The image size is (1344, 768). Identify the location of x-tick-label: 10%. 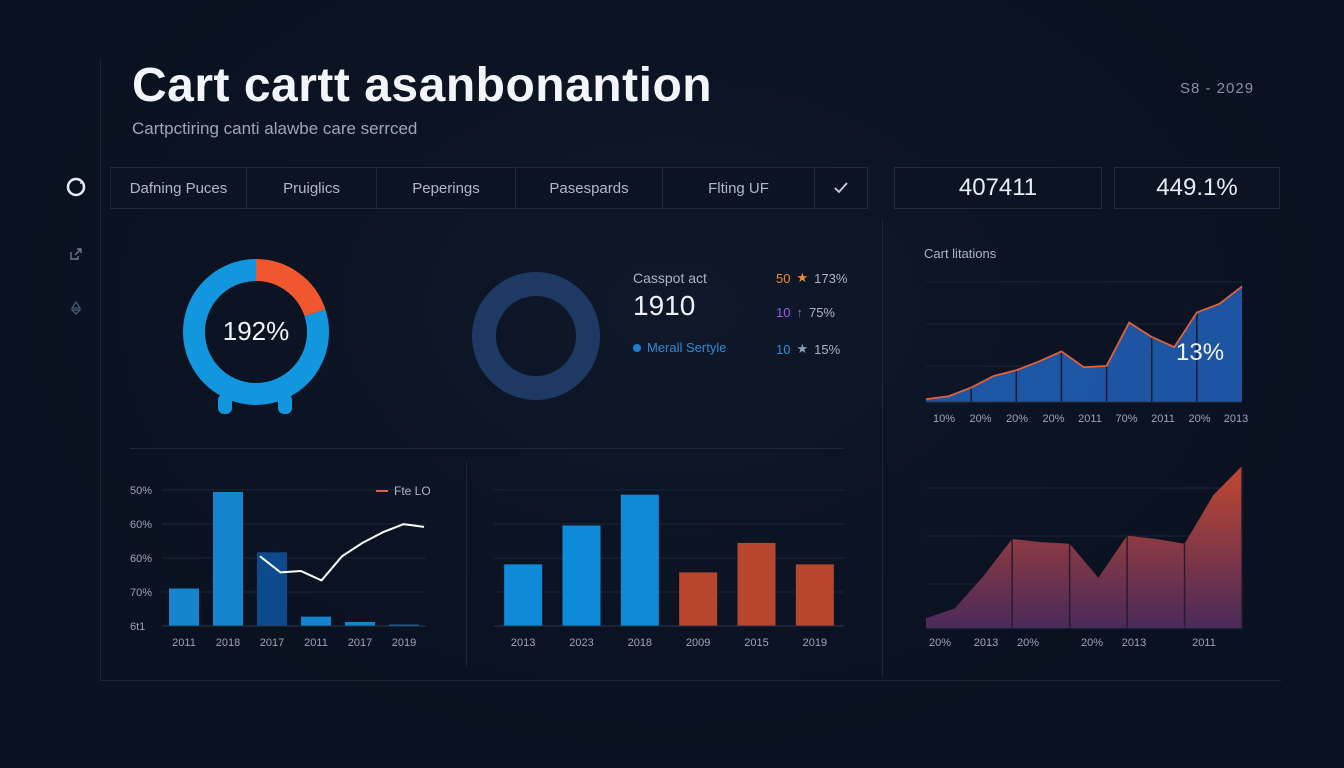
(944, 419).